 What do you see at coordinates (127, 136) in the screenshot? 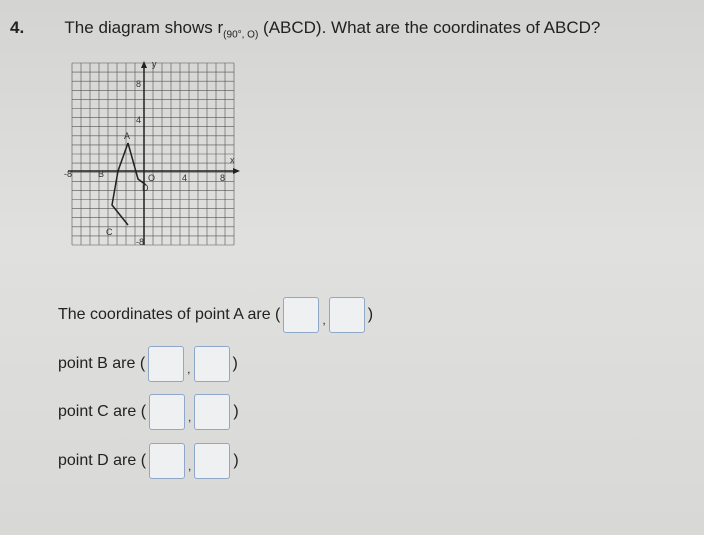
I see `vertex-label: A` at bounding box center [127, 136].